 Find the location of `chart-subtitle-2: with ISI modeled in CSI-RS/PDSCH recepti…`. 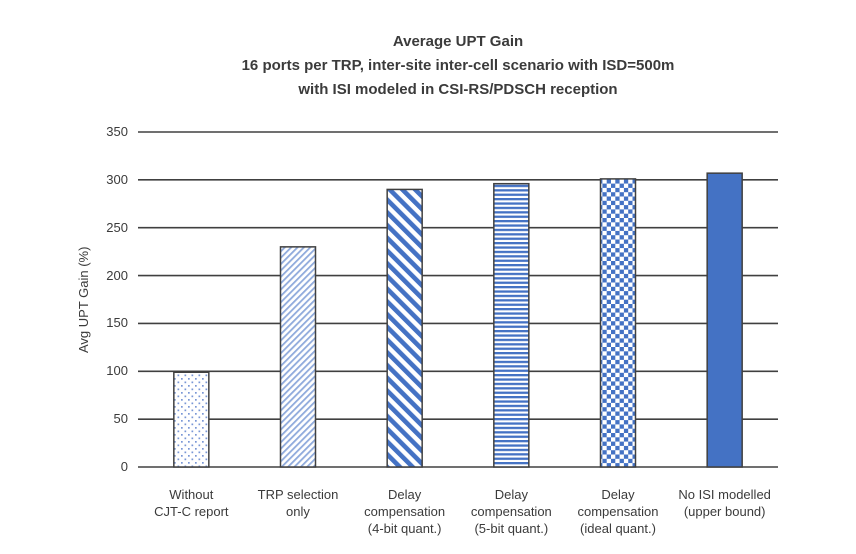

chart-subtitle-2: with ISI modeled in CSI-RS/PDSCH recepti… is located at coordinates (458, 89).